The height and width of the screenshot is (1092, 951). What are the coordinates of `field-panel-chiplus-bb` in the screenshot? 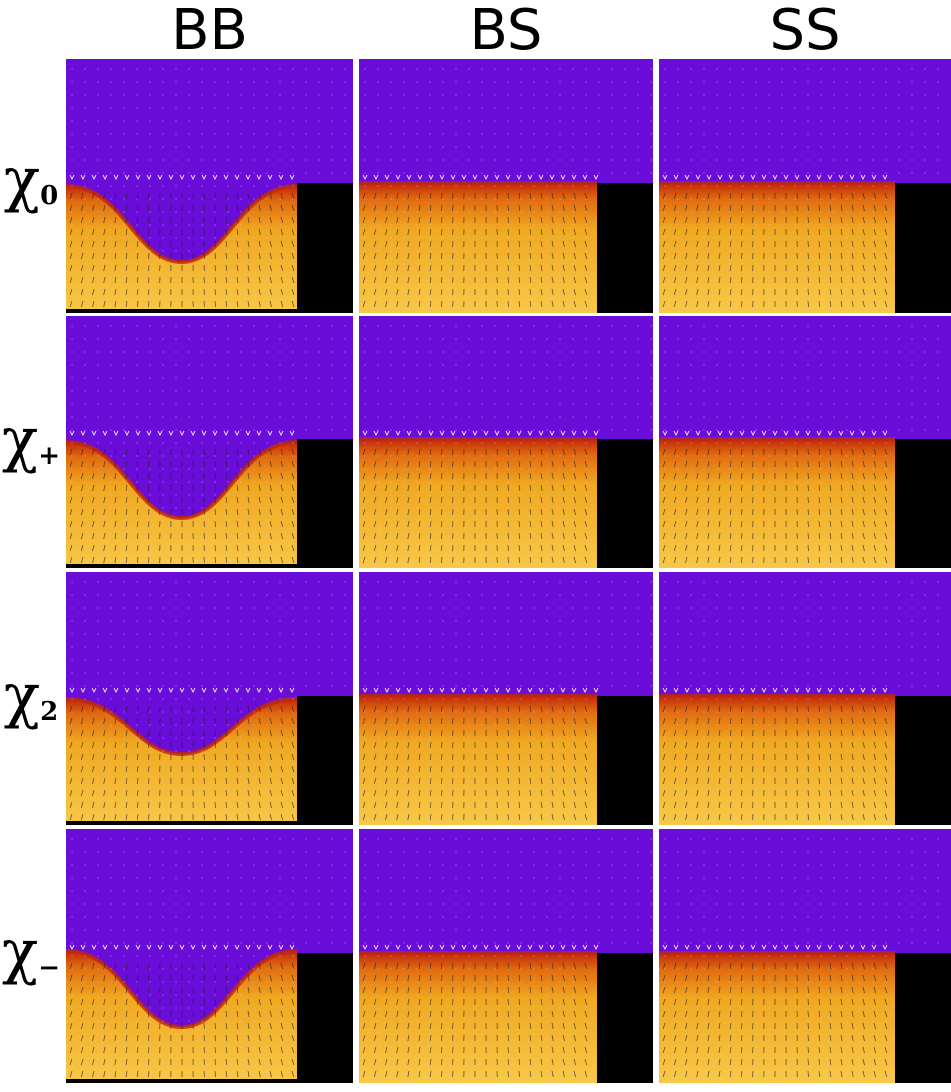 It's located at (209, 442).